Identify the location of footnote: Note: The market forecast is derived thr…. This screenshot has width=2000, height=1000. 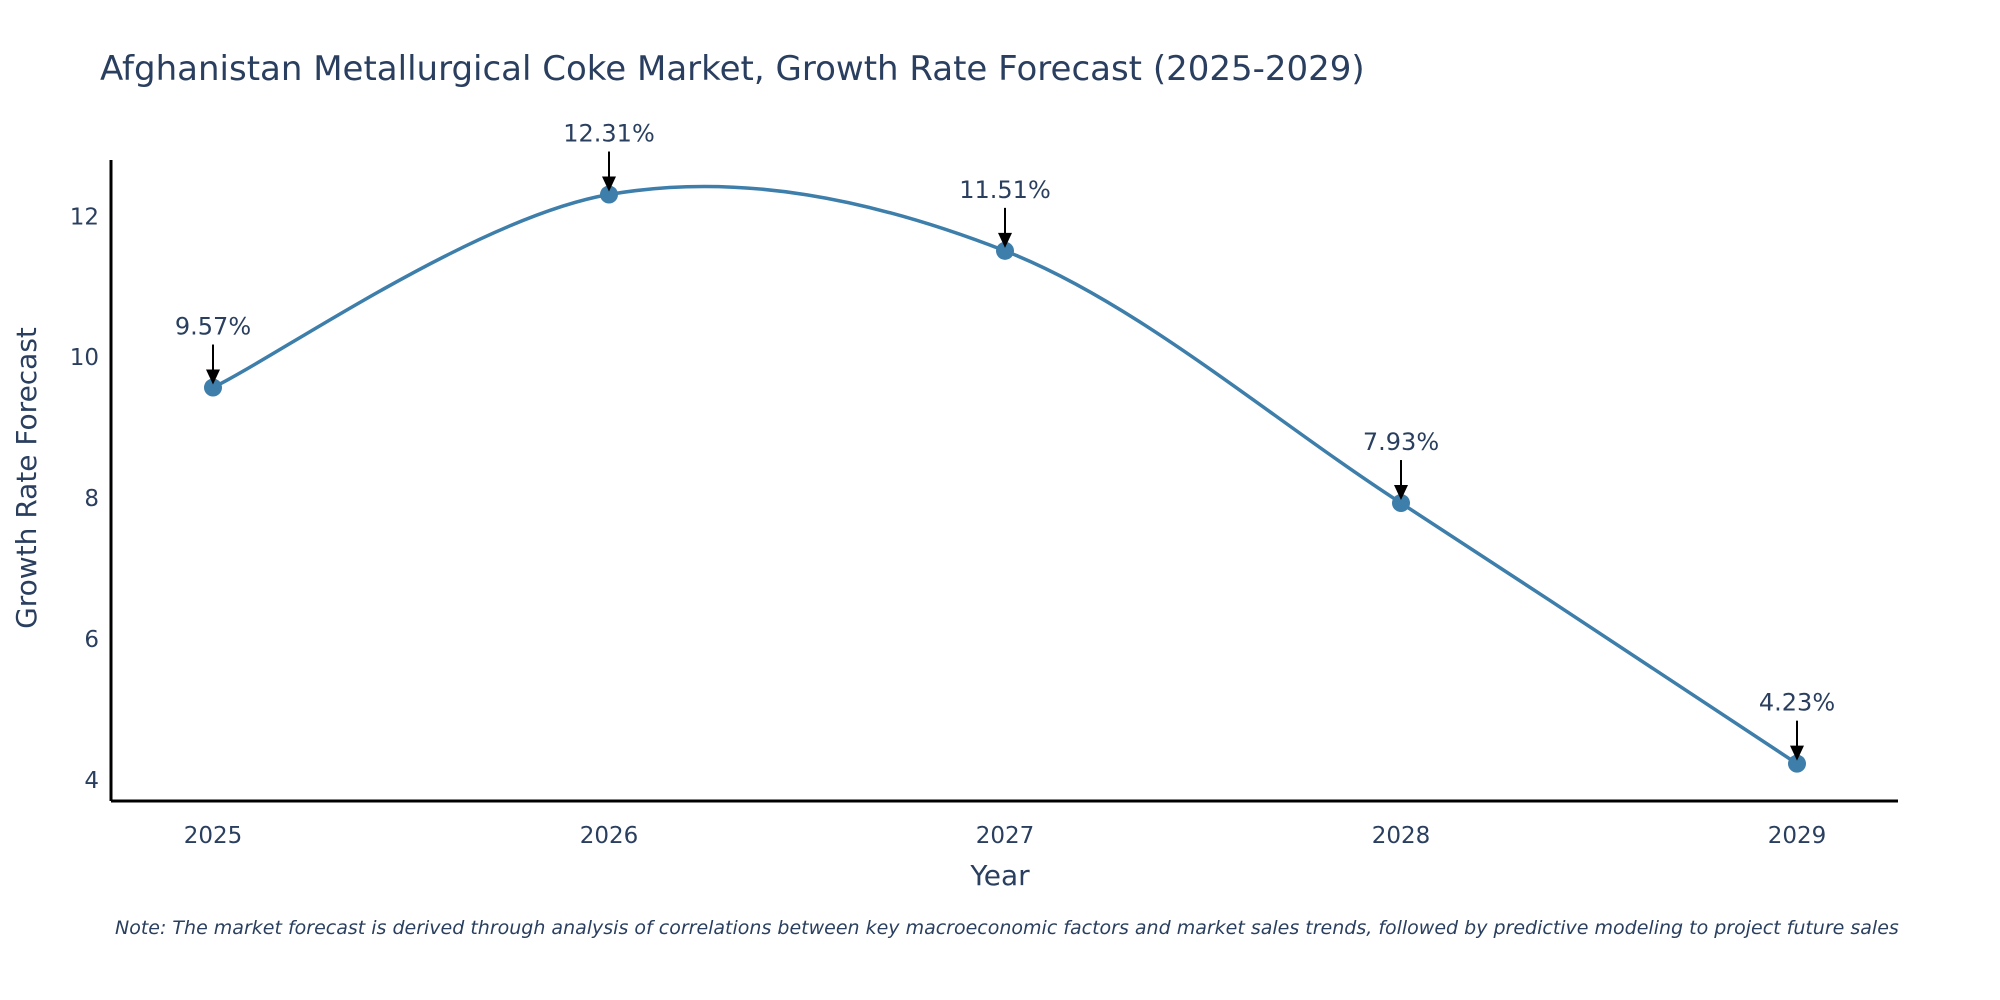
(1007, 928).